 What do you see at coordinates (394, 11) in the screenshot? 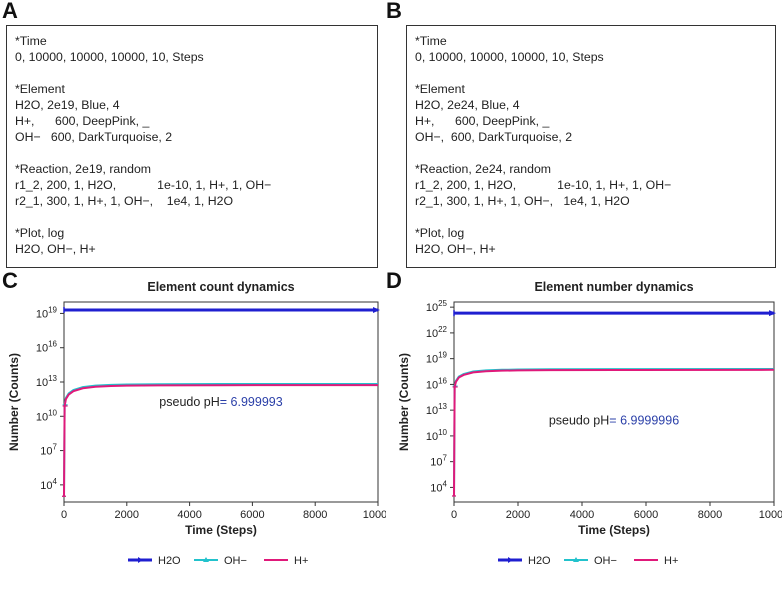
I see `panel-label-b: B` at bounding box center [394, 11].